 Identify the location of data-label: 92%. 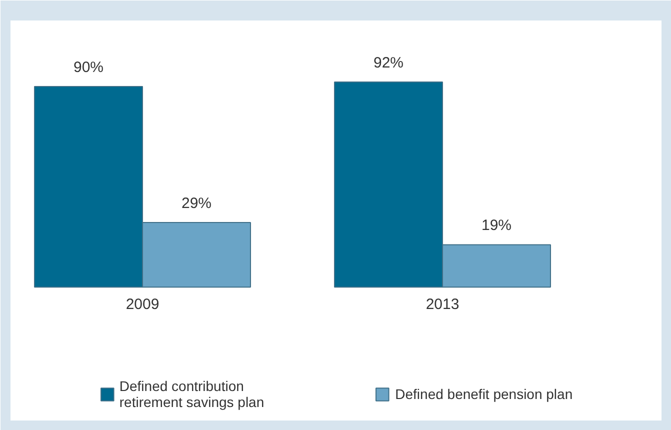
(388, 63).